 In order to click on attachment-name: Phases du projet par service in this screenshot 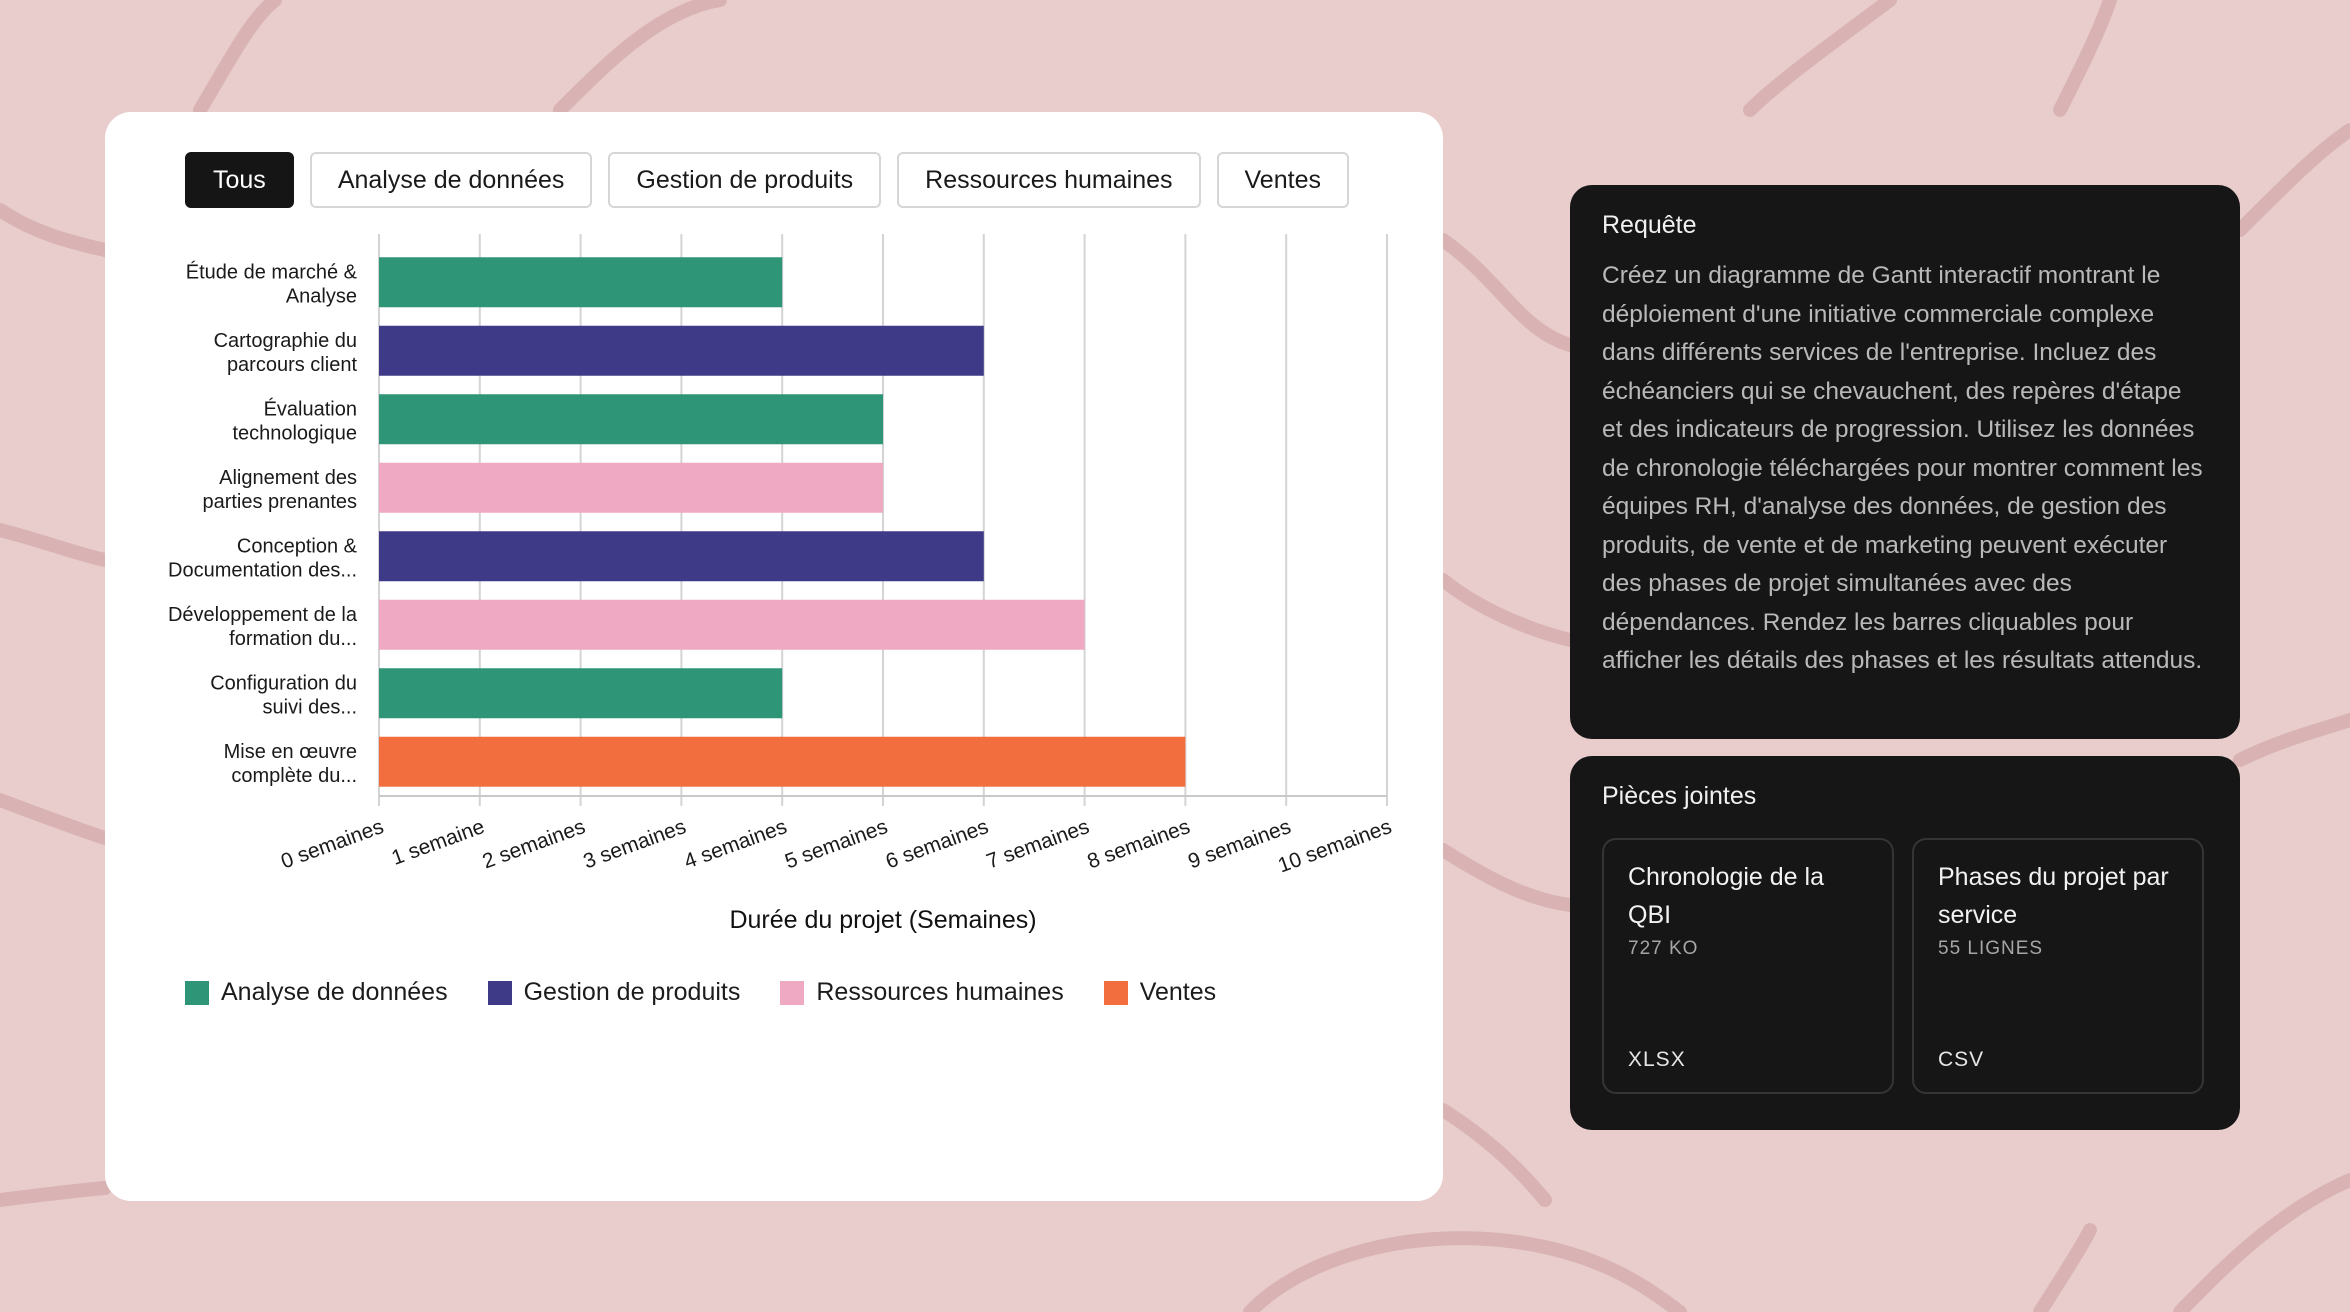, I will do `click(2053, 896)`.